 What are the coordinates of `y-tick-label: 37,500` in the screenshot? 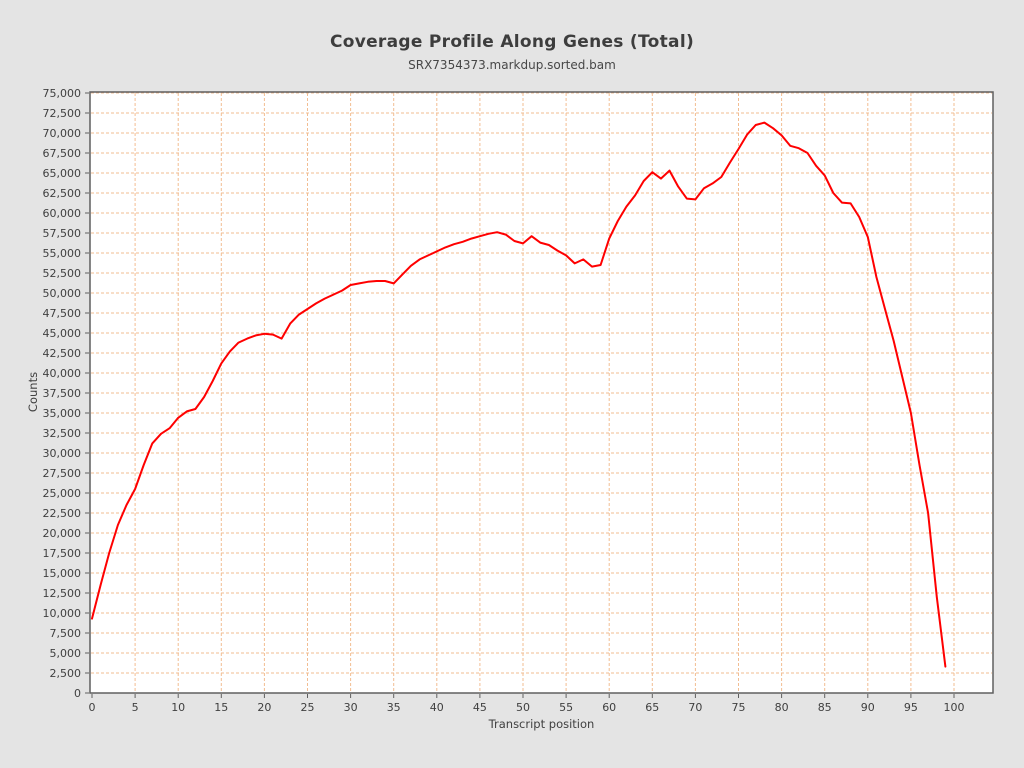 It's located at (62, 393).